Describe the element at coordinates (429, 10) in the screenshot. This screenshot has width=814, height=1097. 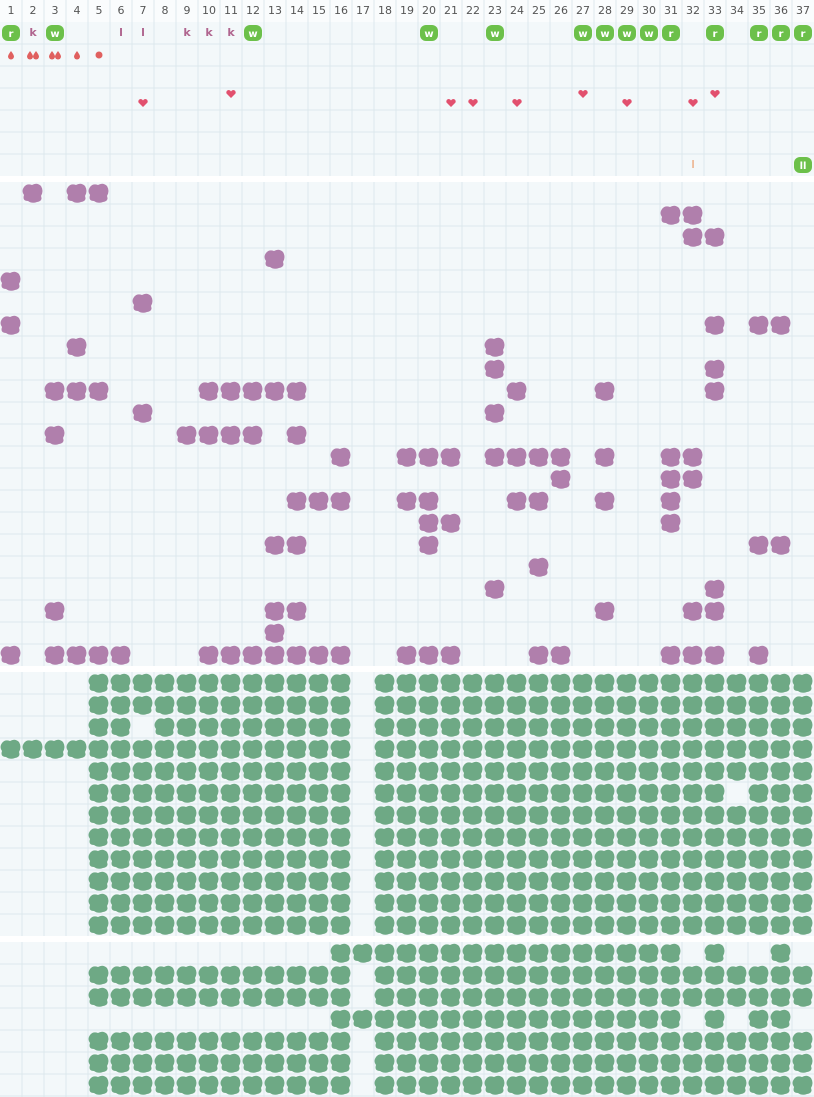
I see `column-number: 20` at that location.